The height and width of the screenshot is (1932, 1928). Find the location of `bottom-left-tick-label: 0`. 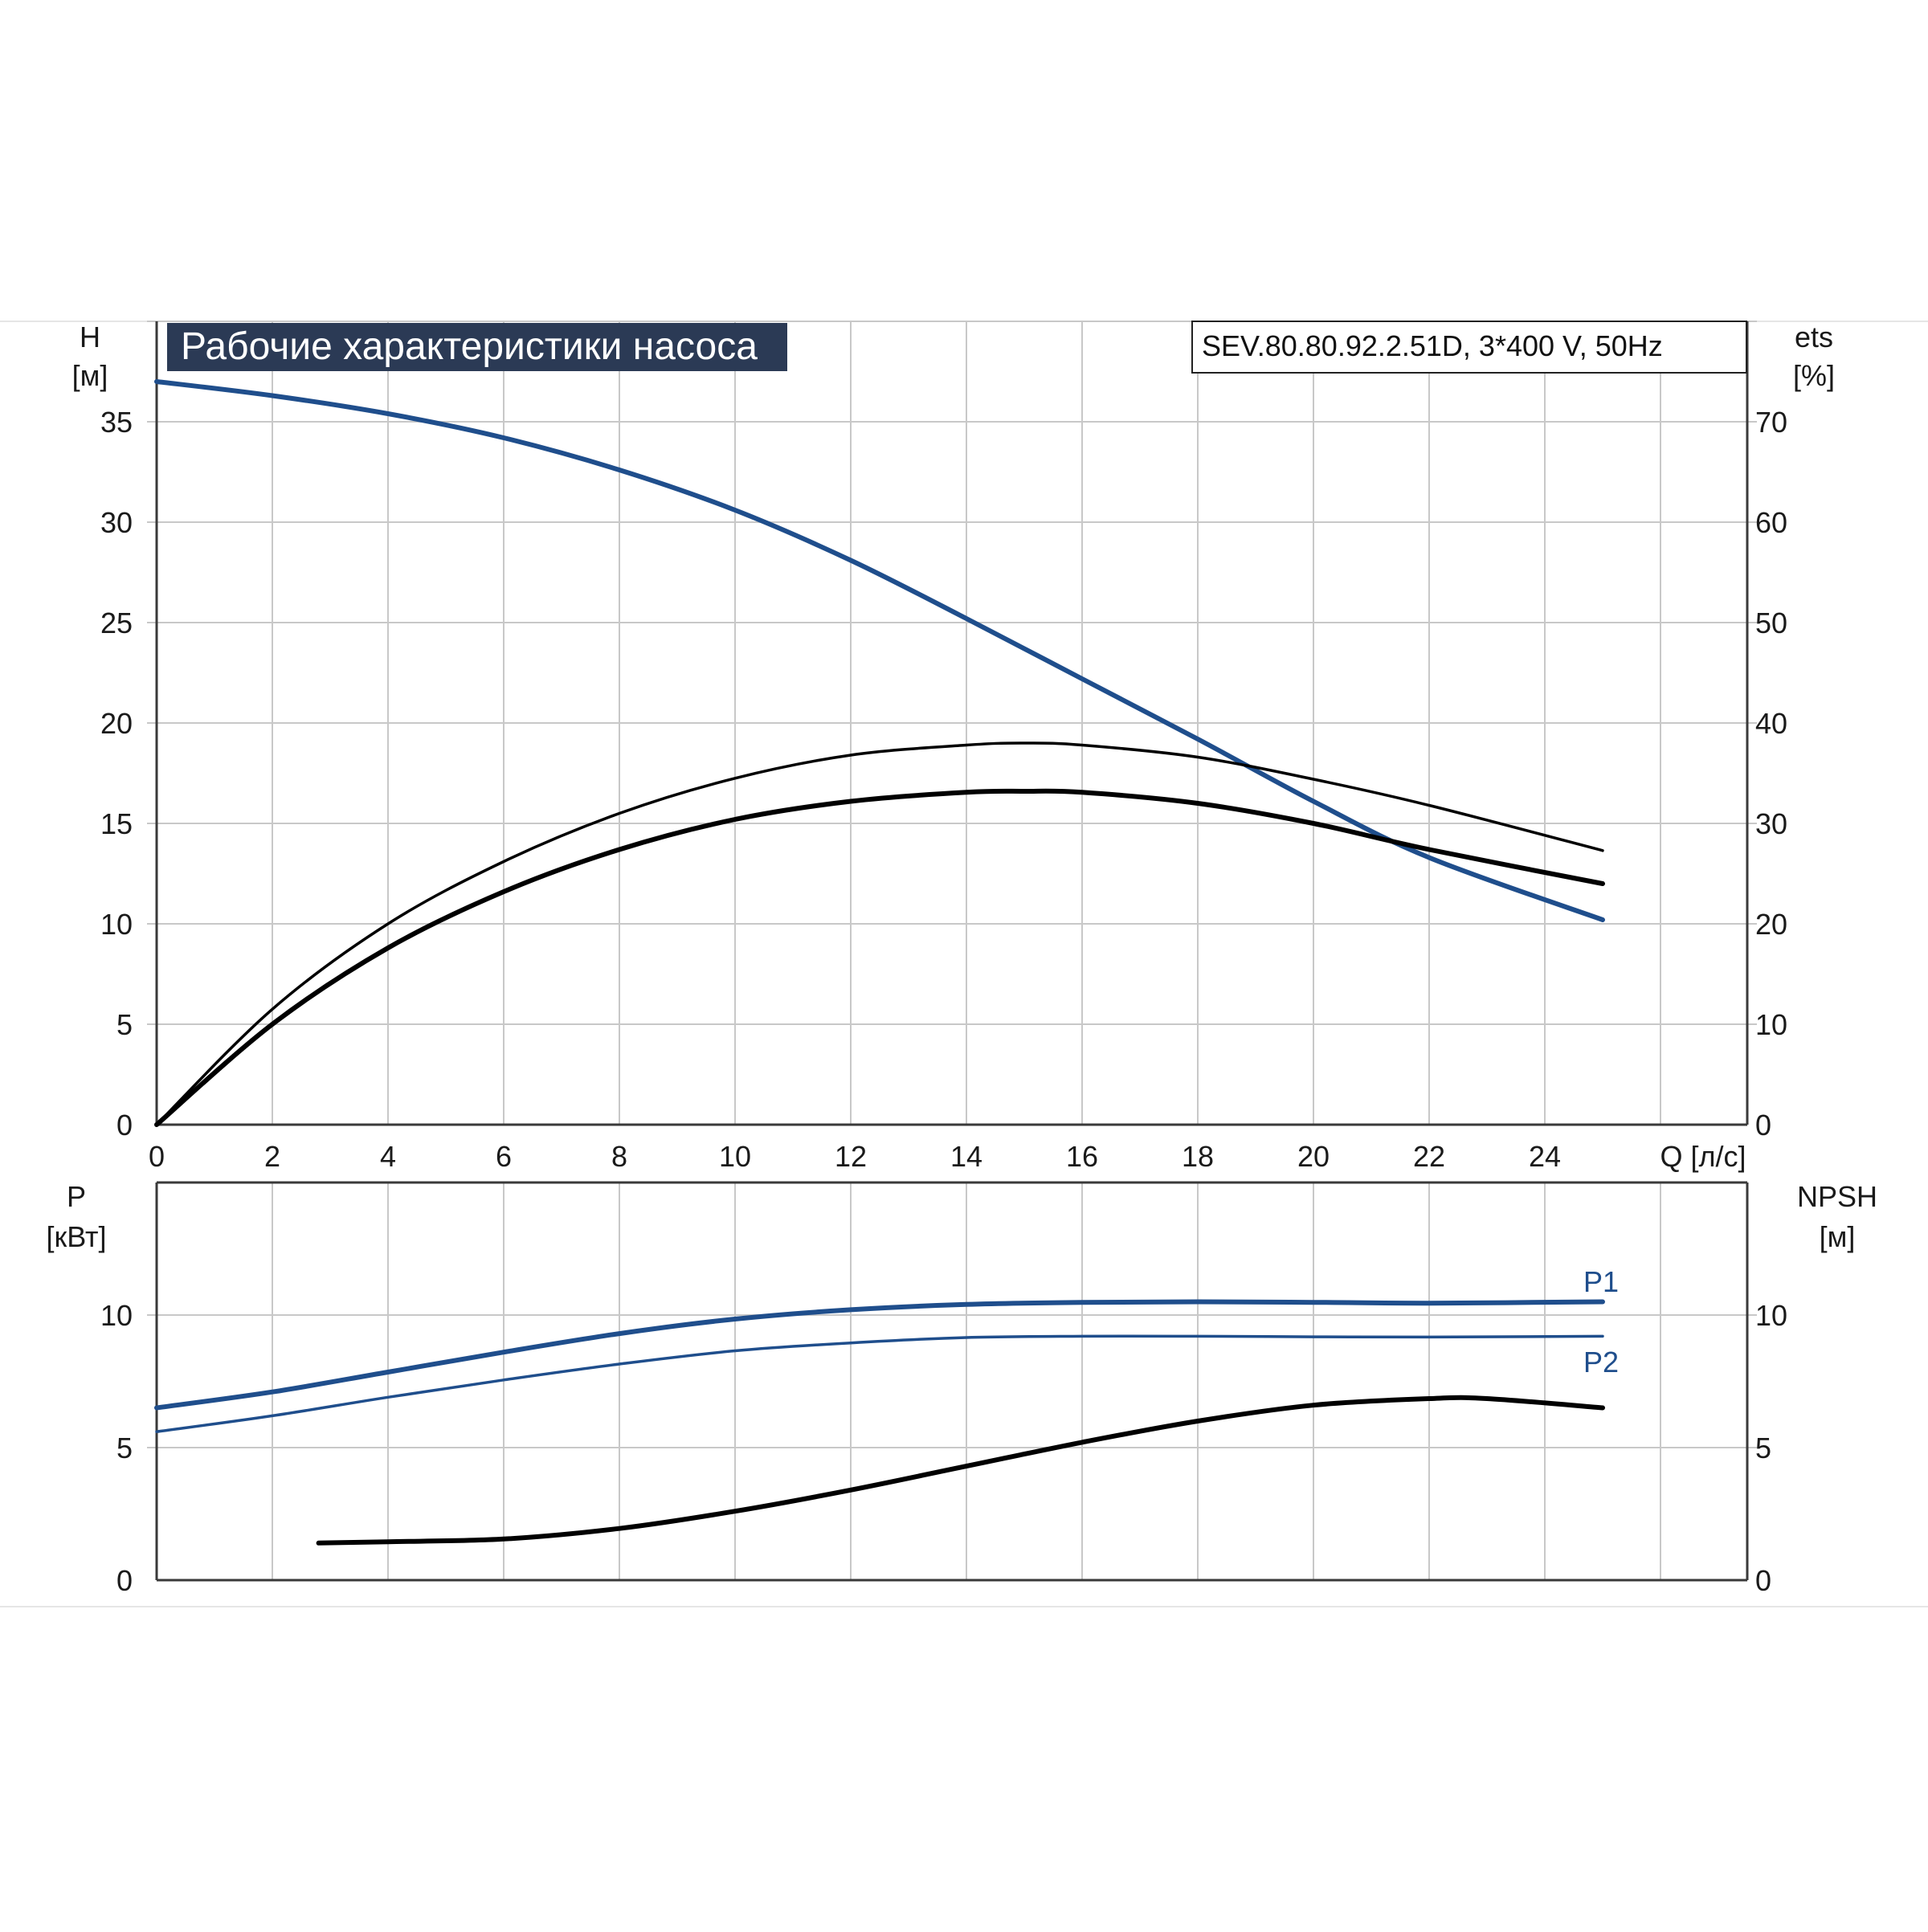

bottom-left-tick-label: 0 is located at coordinates (125, 1580).